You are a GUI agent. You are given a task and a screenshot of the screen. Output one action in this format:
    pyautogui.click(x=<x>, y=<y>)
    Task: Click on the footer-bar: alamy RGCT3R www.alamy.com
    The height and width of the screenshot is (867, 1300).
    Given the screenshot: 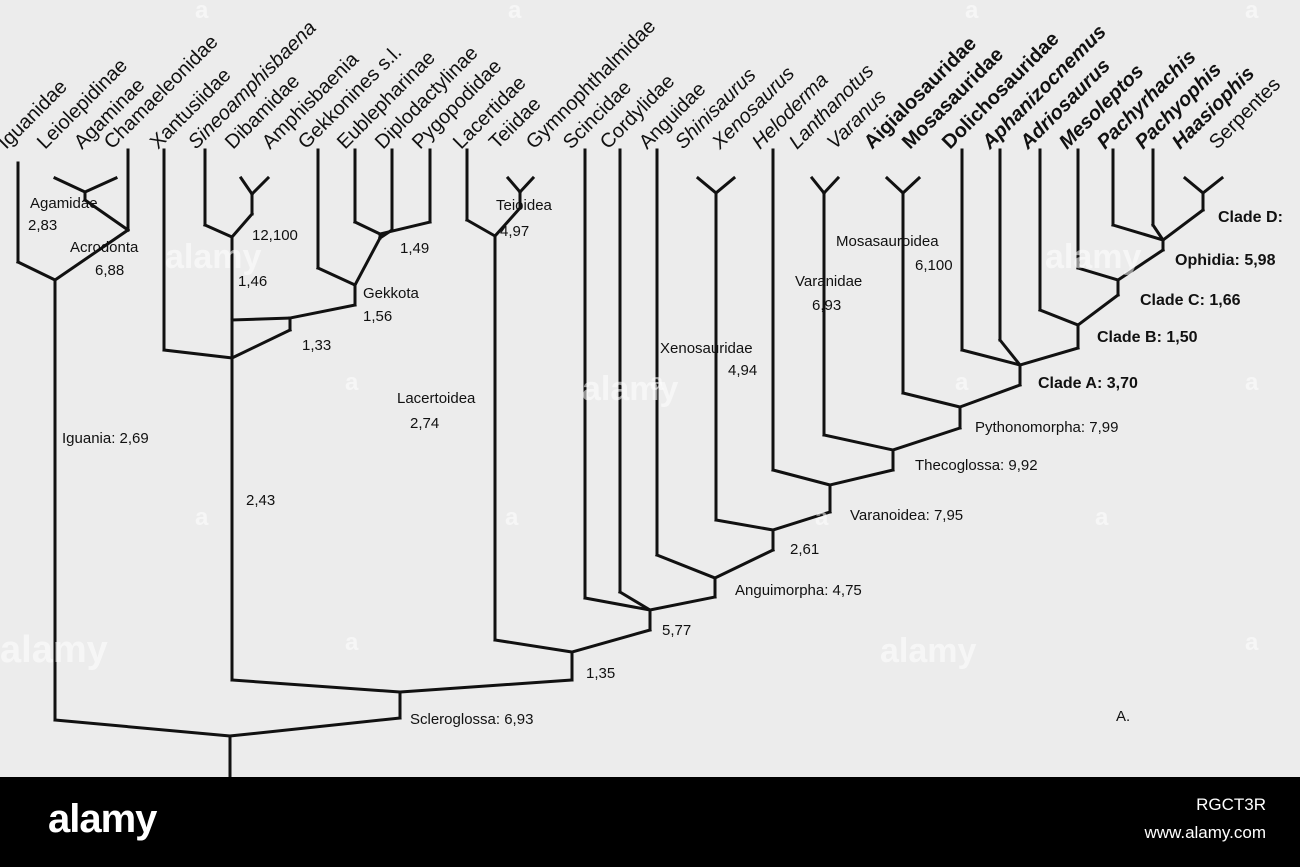 What is the action you would take?
    pyautogui.click(x=650, y=822)
    